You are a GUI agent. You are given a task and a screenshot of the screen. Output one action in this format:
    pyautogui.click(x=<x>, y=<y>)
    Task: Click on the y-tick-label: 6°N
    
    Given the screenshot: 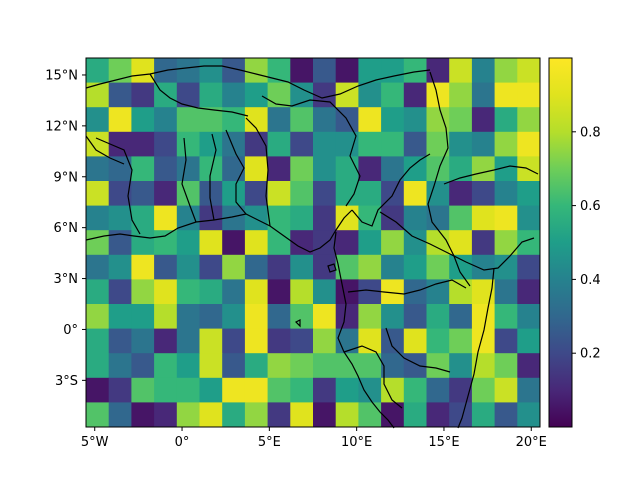 What is the action you would take?
    pyautogui.click(x=66, y=228)
    